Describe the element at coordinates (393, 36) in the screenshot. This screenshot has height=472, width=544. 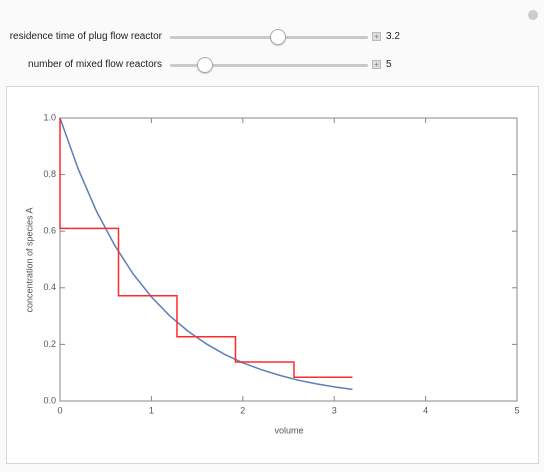
I see `control-value: 3.2` at that location.